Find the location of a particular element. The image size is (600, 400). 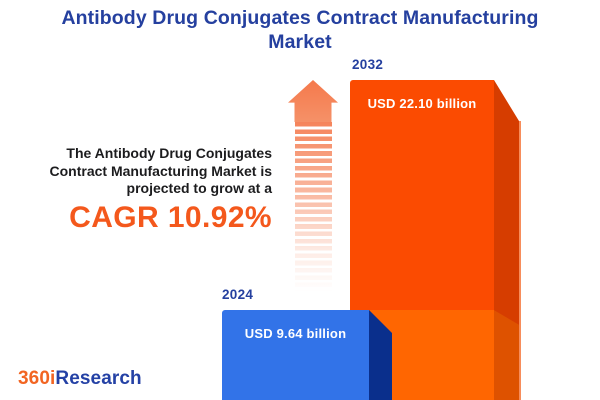

bar-2032-side-lower is located at coordinates (506, 355).